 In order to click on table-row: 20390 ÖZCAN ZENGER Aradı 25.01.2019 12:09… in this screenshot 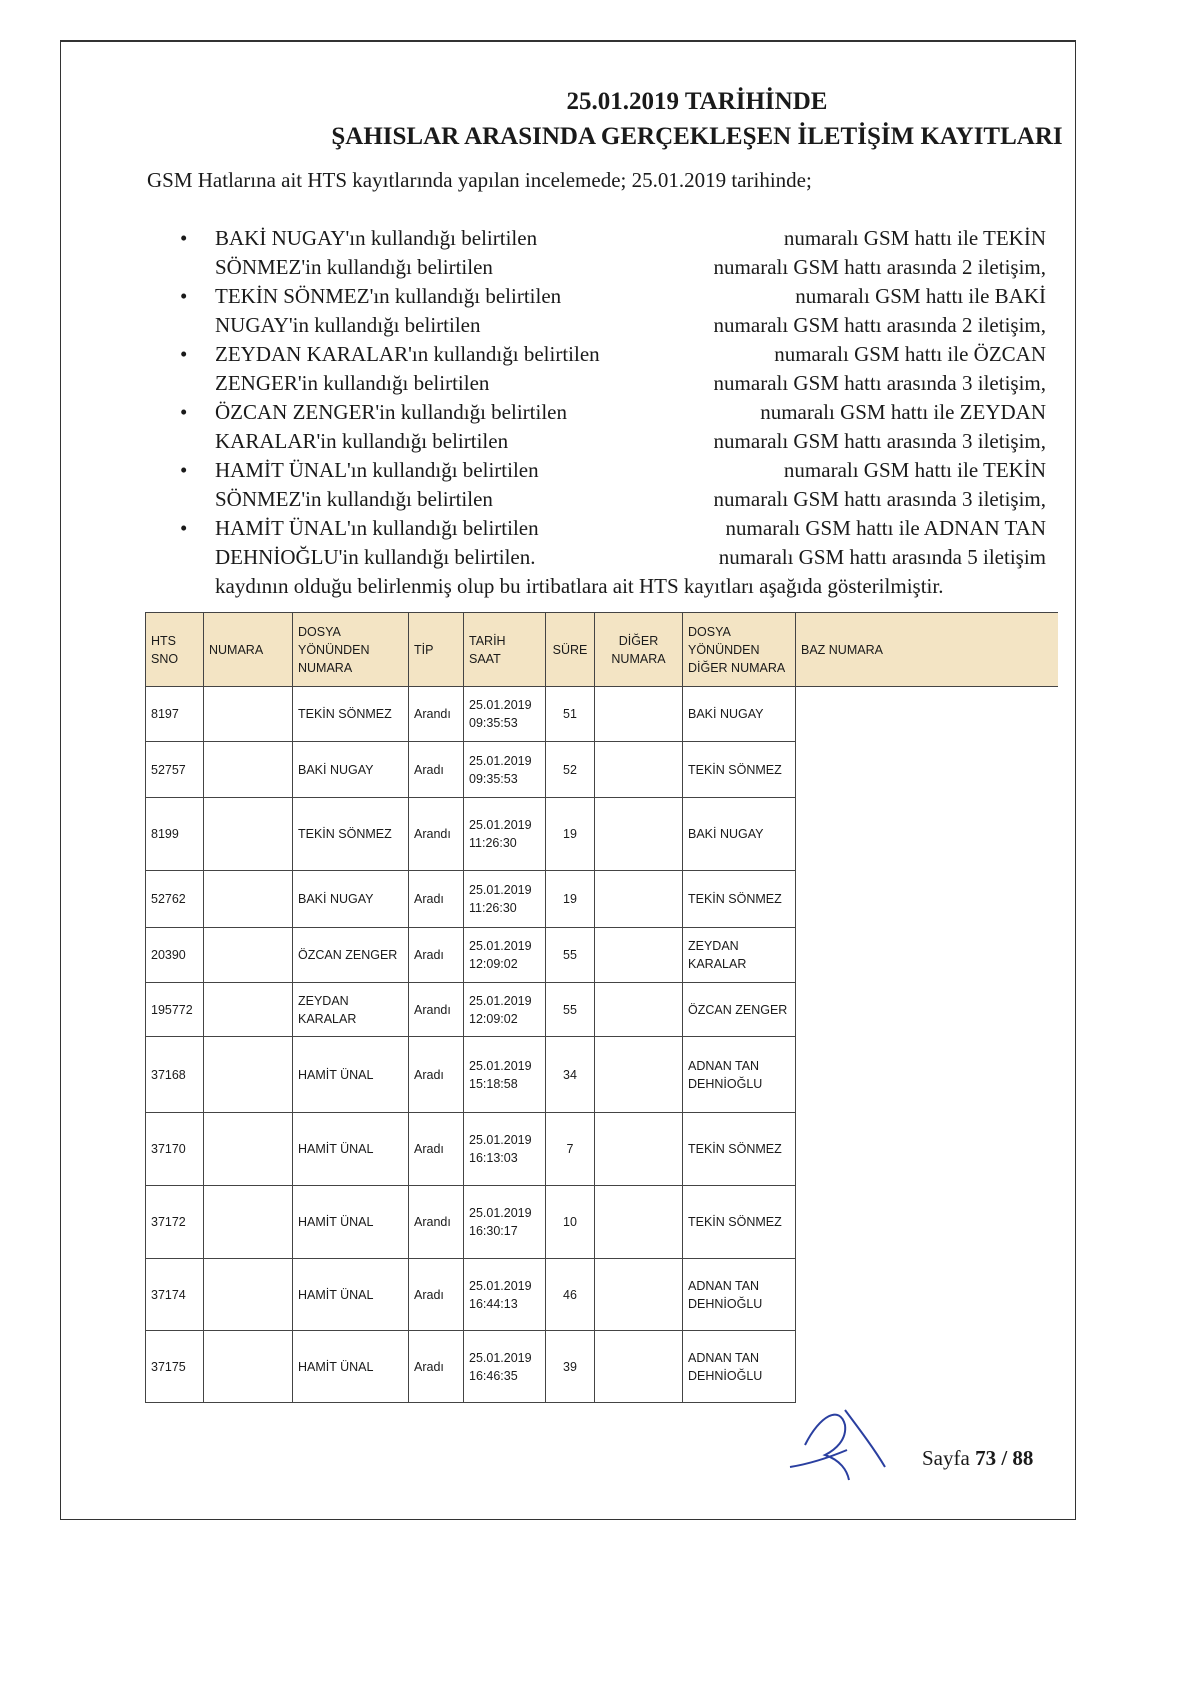, I will do `click(602, 955)`.